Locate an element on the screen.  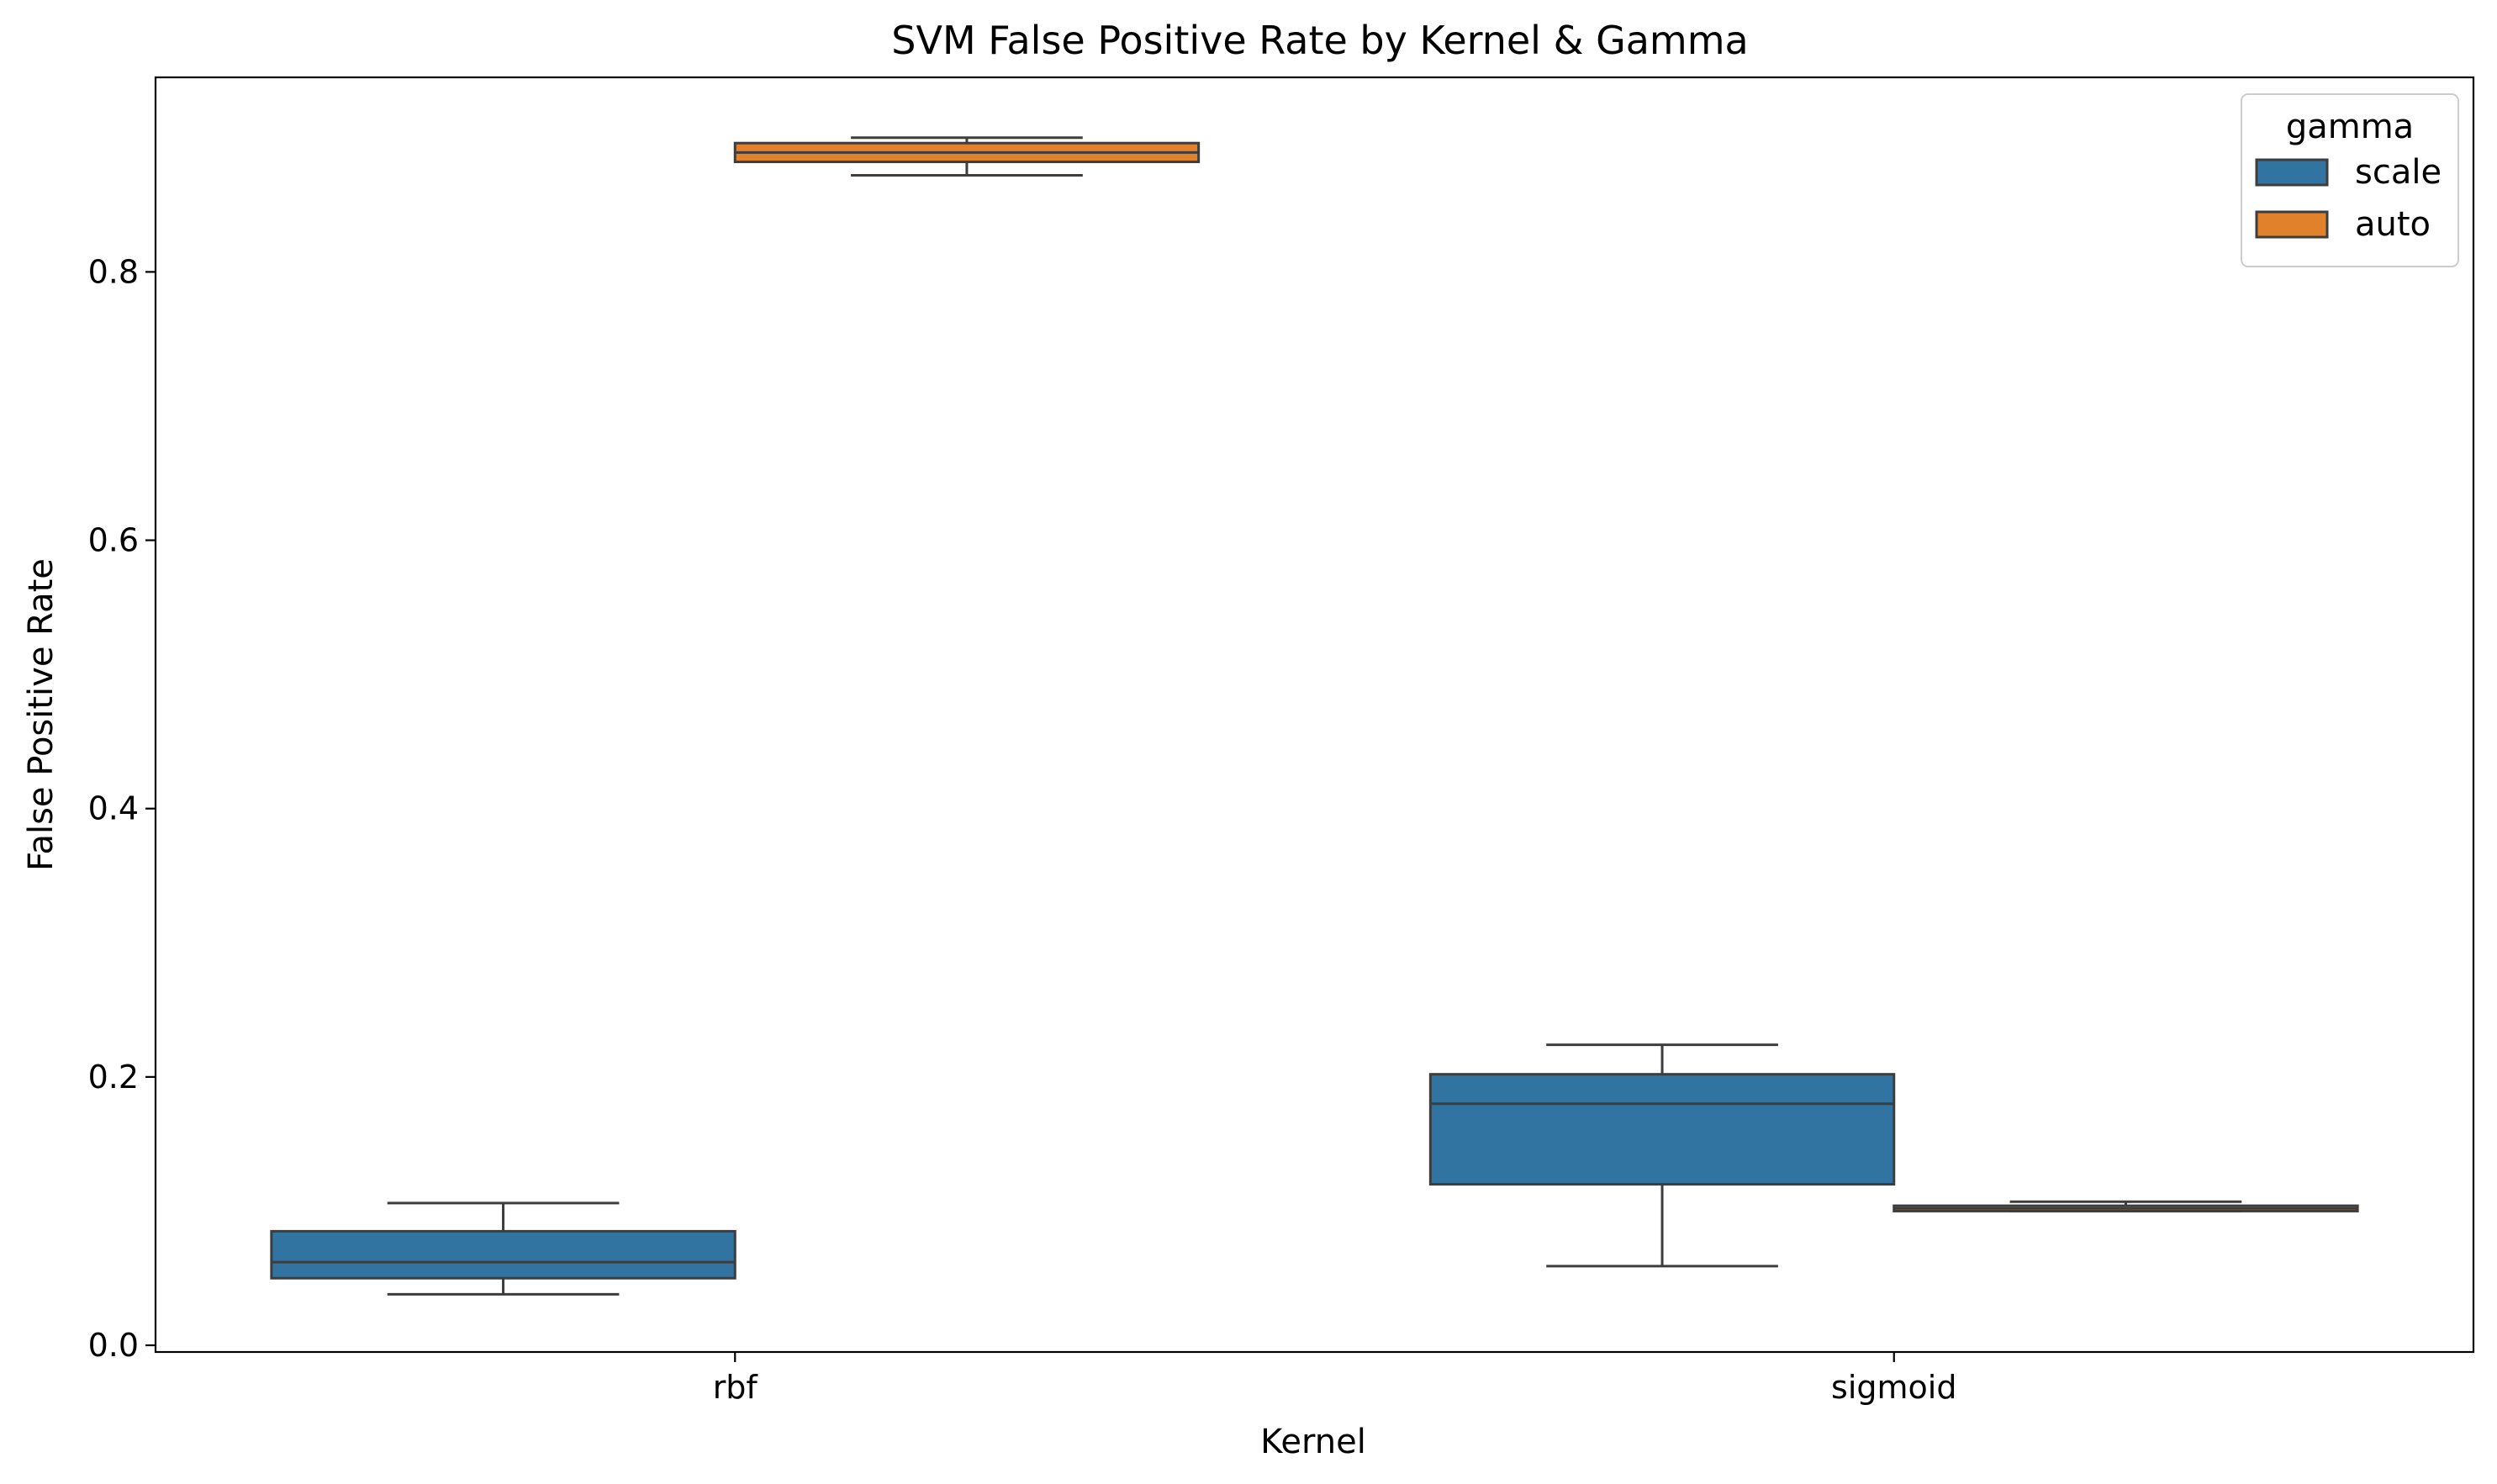
legend-label-auto: auto is located at coordinates (2393, 224).